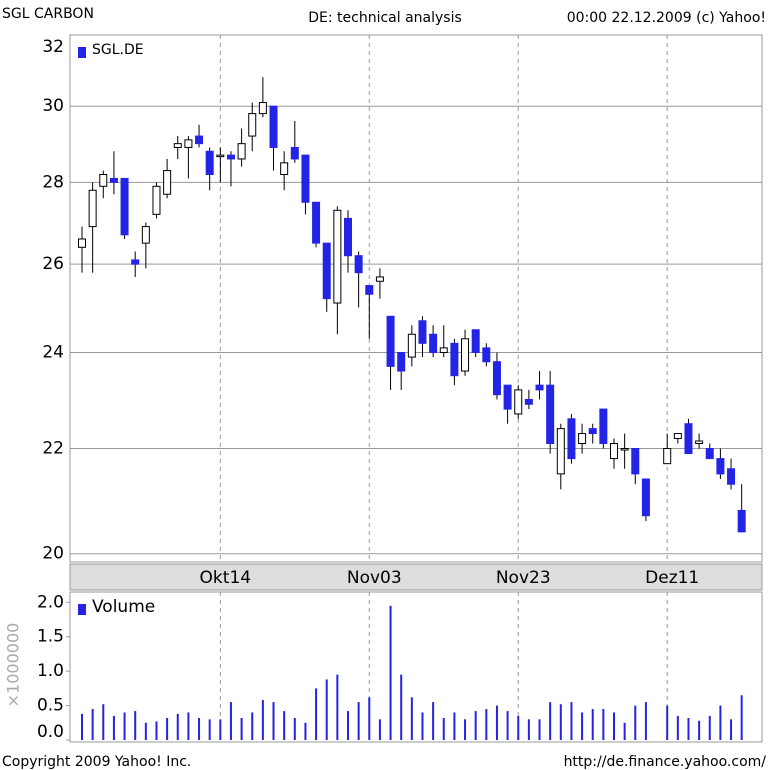 The width and height of the screenshot is (770, 770). Describe the element at coordinates (50, 706) in the screenshot. I see `y-tick-label: 0.5` at that location.